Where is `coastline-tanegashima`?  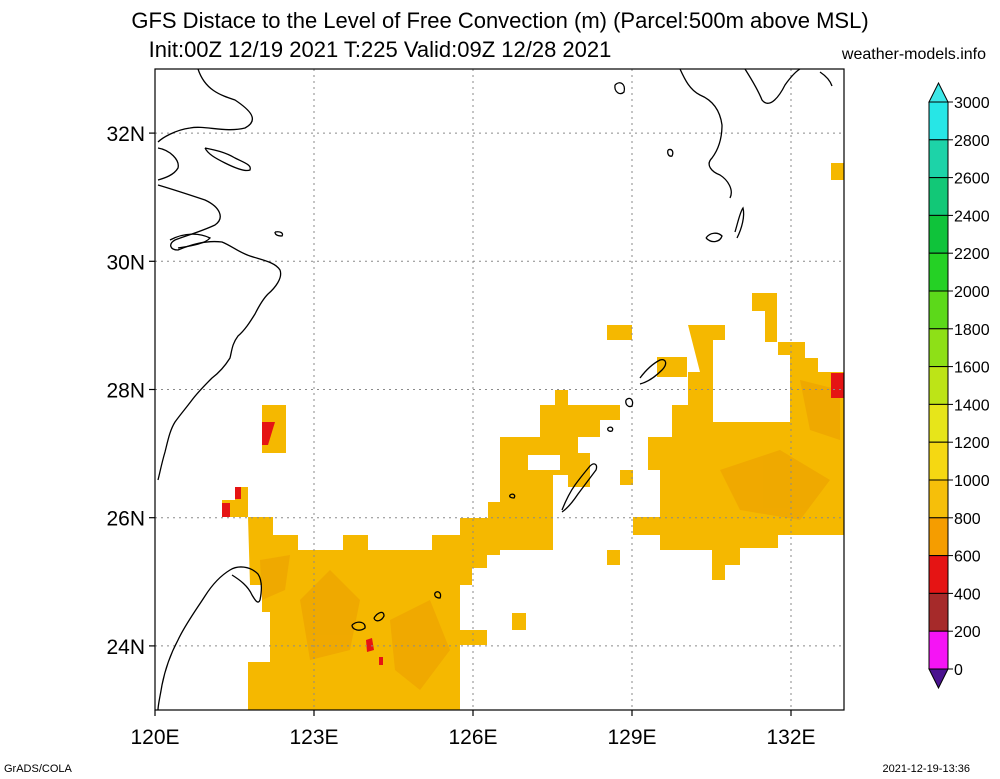 coastline-tanegashima is located at coordinates (739, 222).